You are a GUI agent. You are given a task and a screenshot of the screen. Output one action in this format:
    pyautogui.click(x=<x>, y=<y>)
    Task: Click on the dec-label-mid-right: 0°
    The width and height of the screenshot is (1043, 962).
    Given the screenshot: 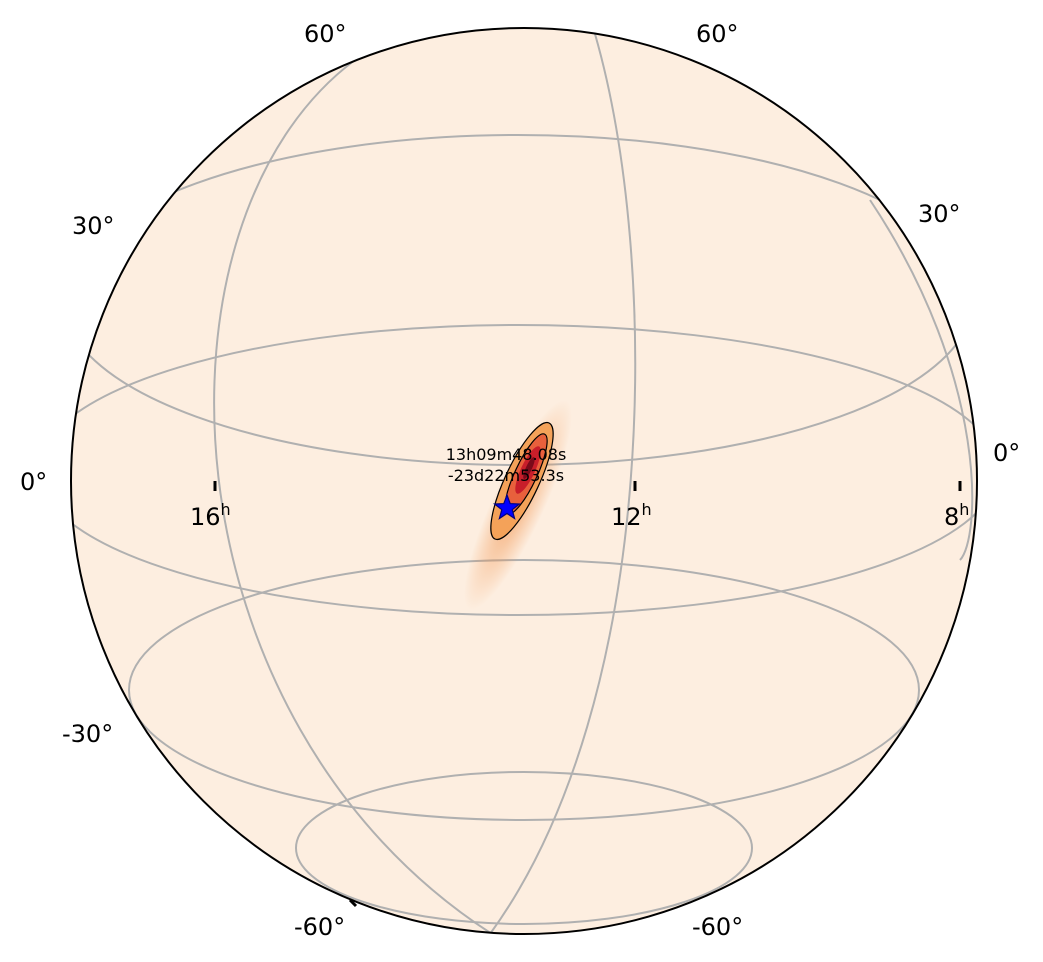 What is the action you would take?
    pyautogui.click(x=1006, y=453)
    